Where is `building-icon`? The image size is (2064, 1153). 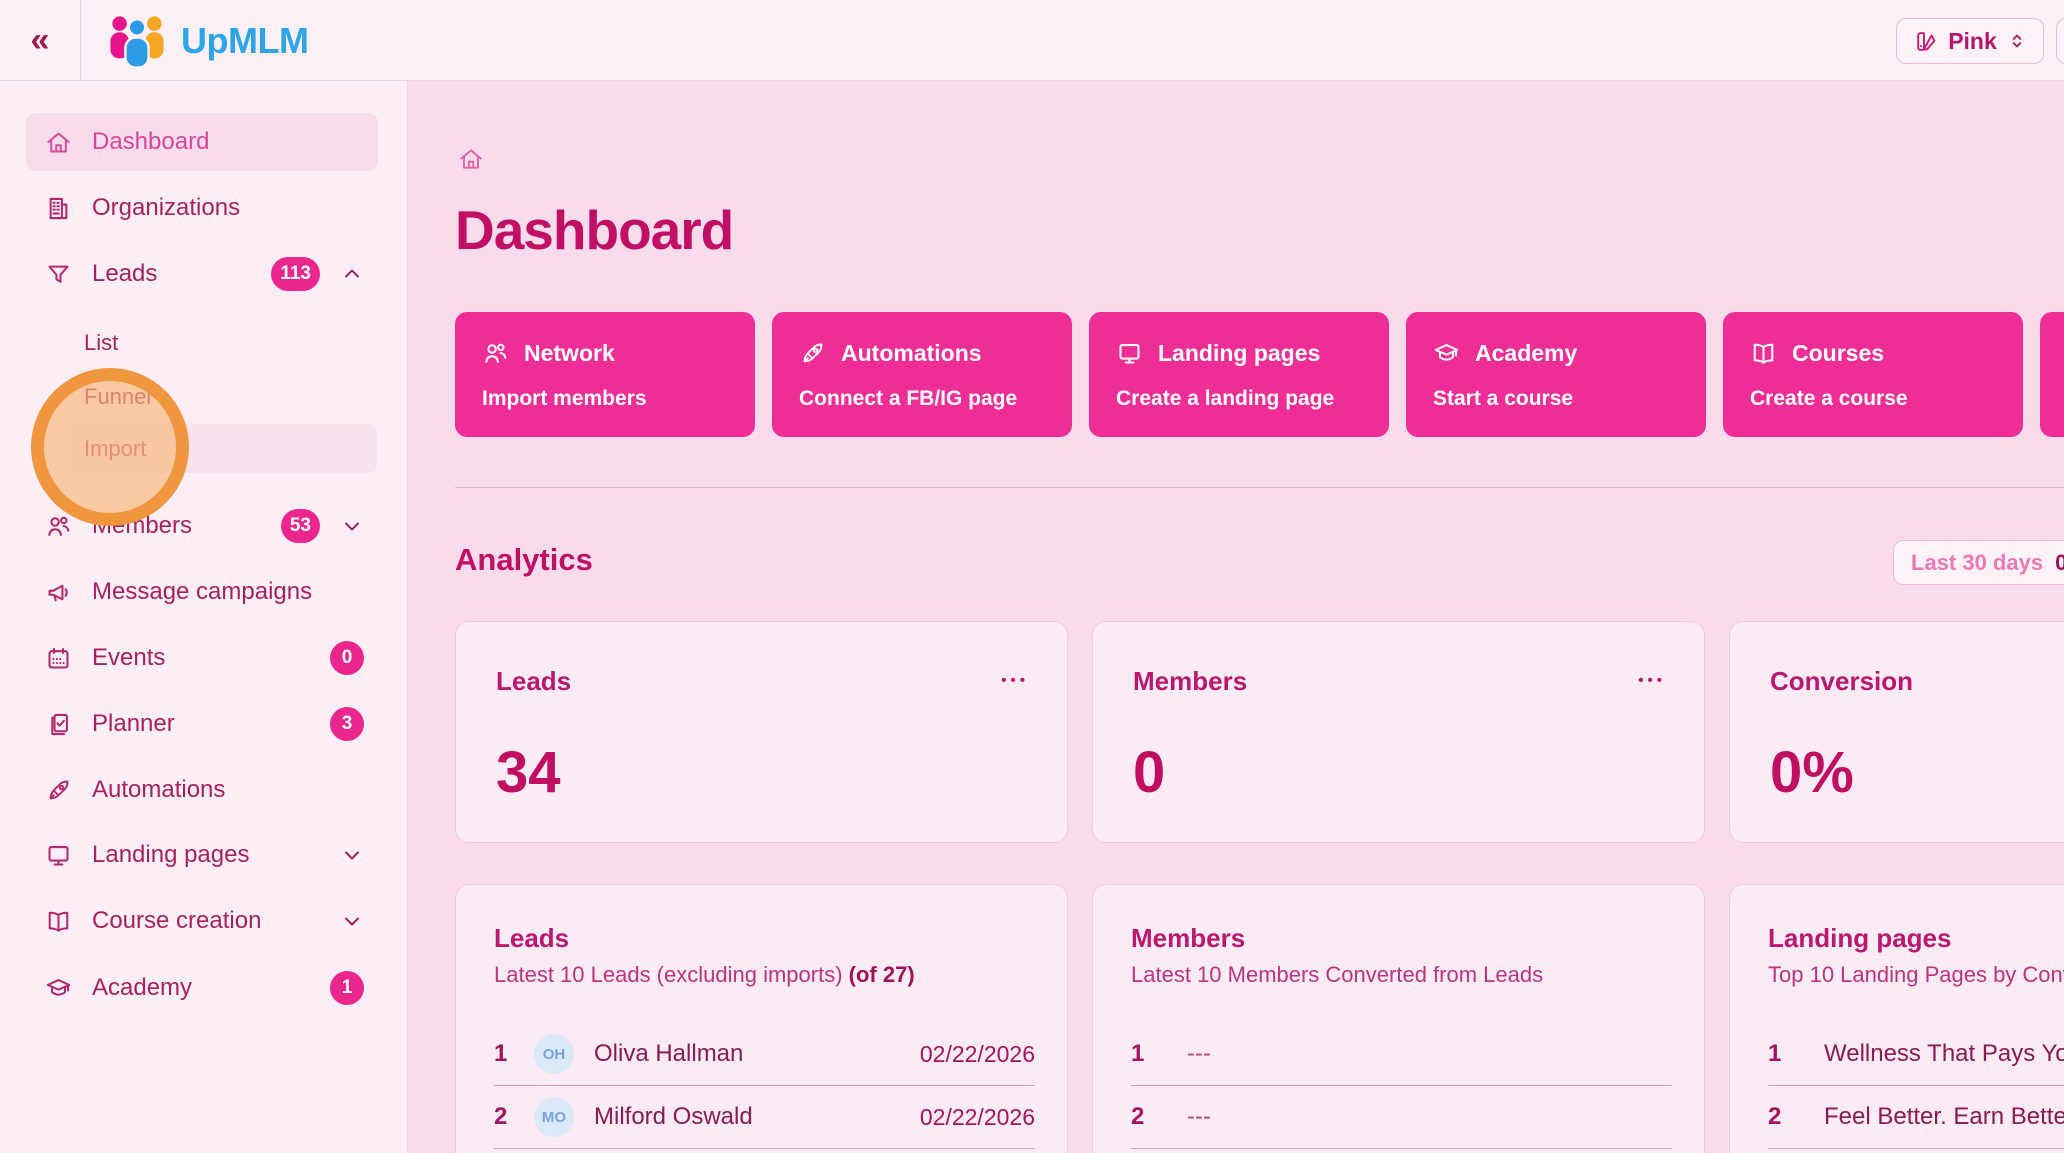
building-icon is located at coordinates (58, 208).